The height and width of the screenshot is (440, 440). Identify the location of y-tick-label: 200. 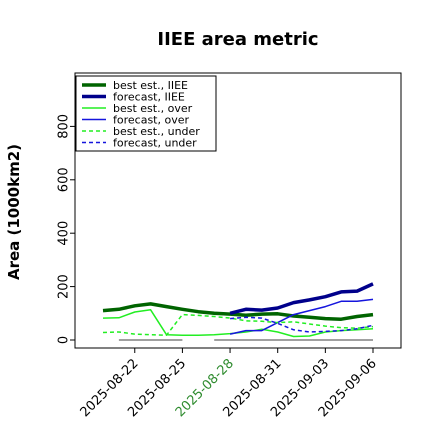
(64, 286).